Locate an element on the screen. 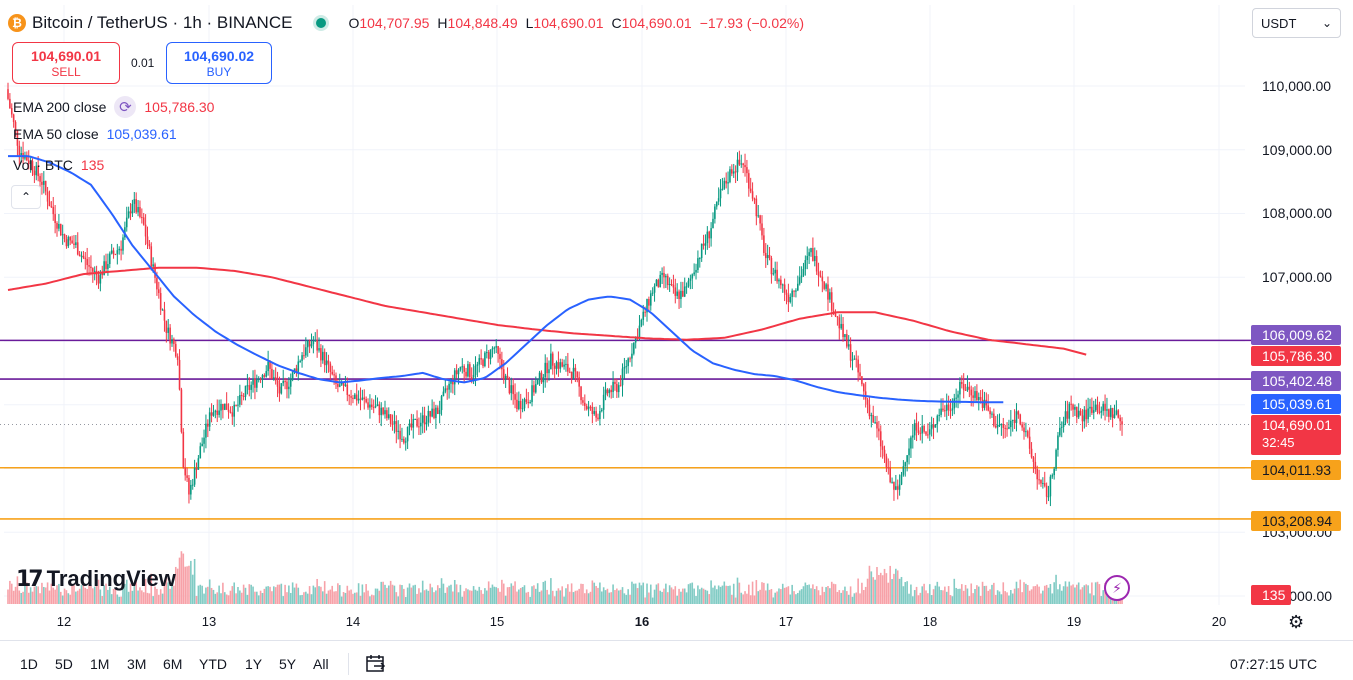 This screenshot has width=1353, height=680. range-button-6m: 6M is located at coordinates (173, 664).